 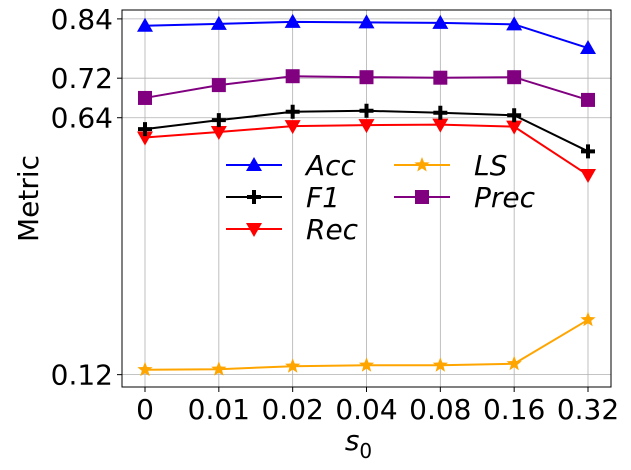 What do you see at coordinates (366, 344) in the screenshot?
I see `series-ls` at bounding box center [366, 344].